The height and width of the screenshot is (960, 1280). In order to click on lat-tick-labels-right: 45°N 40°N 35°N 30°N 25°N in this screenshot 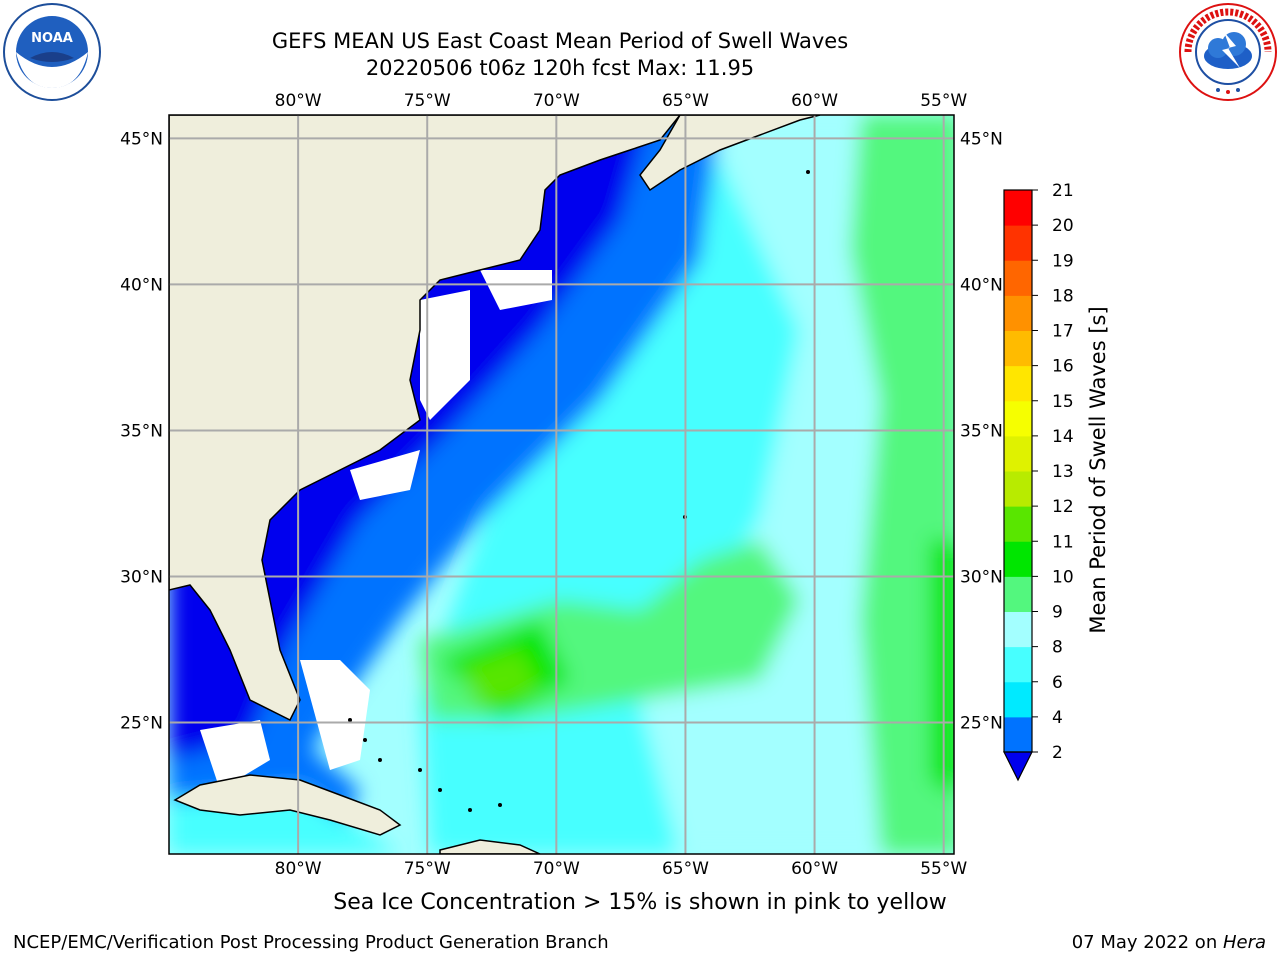, I will do `click(981, 431)`.